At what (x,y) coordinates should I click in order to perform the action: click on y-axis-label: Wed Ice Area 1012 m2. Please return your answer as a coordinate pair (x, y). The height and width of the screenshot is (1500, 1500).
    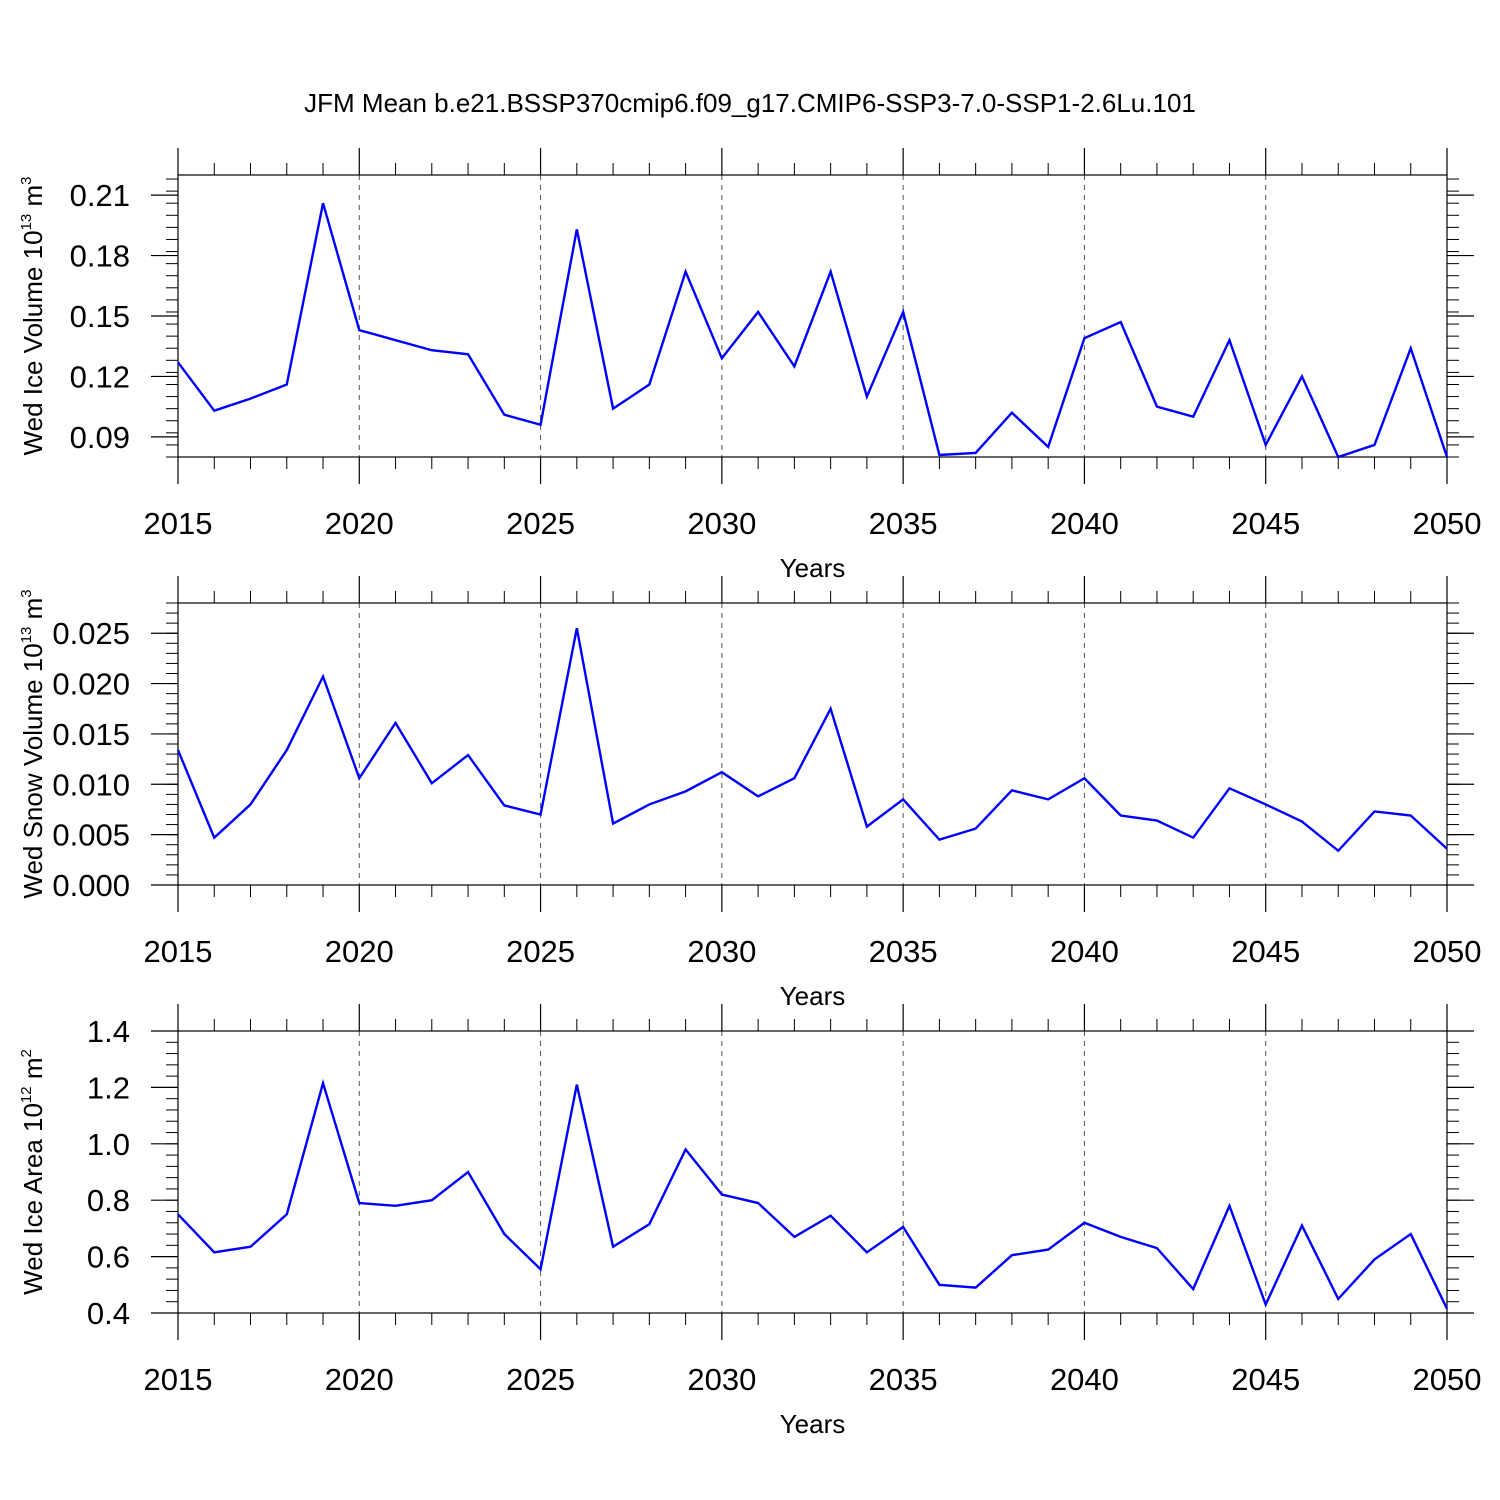
    Looking at the image, I should click on (33, 1172).